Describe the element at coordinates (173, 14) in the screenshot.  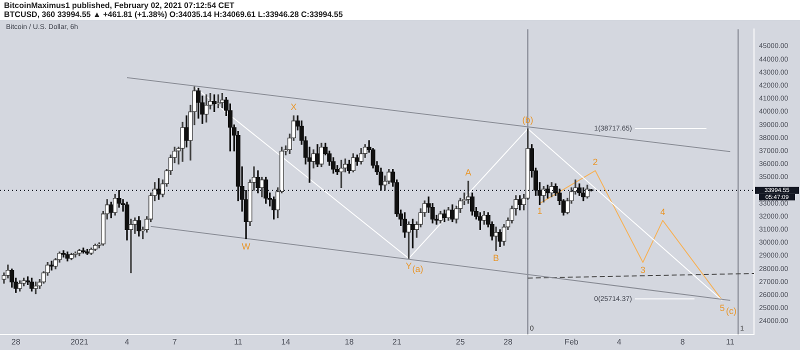
I see `chart-title: BTCUSD, 360 33994.55 ▲ +461.81 (+1.38%) O:34035.14 H:34069.61 L:33946.28 C:33994.55` at that location.